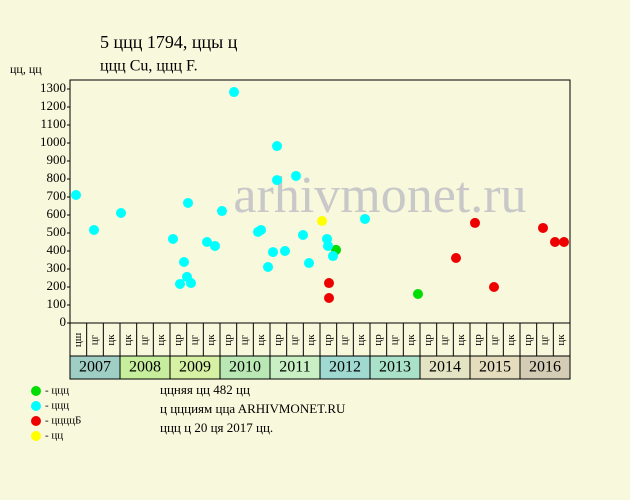 This screenshot has width=630, height=500. I want to click on y-tick-label: 600, so click(57, 213).